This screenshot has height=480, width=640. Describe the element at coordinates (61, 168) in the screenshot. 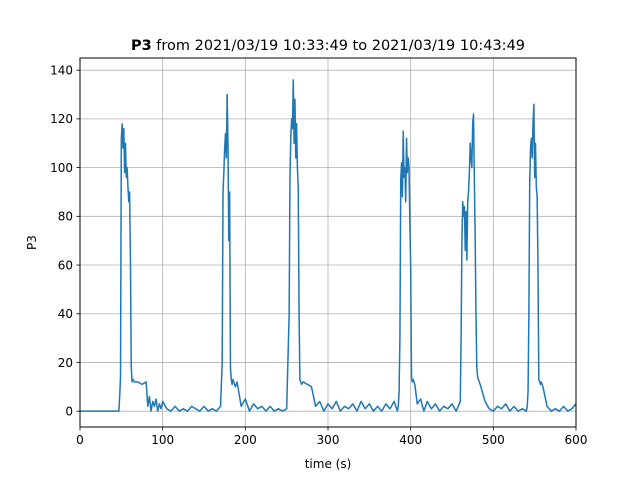

I see `y-tick-label: 100` at that location.